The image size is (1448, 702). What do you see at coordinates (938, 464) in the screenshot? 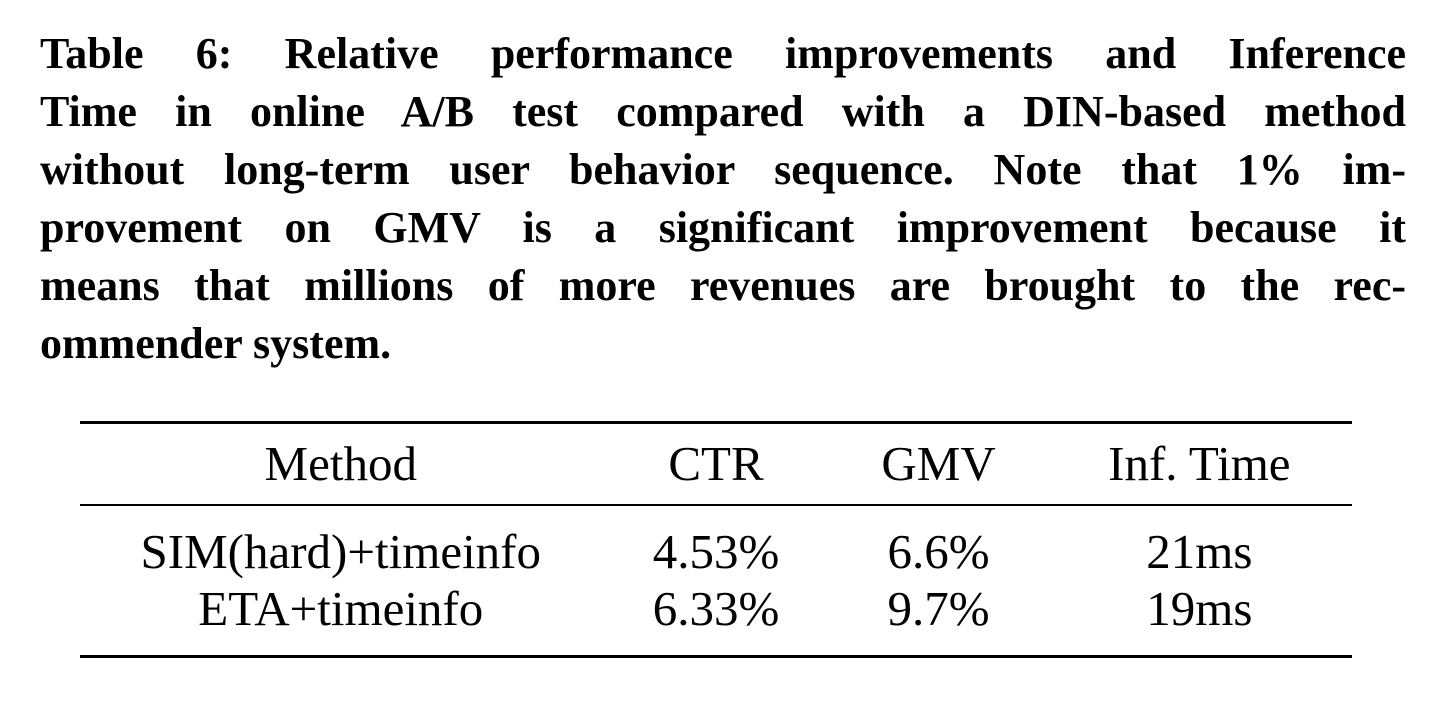
I see `col-header-gmv: GMV` at bounding box center [938, 464].